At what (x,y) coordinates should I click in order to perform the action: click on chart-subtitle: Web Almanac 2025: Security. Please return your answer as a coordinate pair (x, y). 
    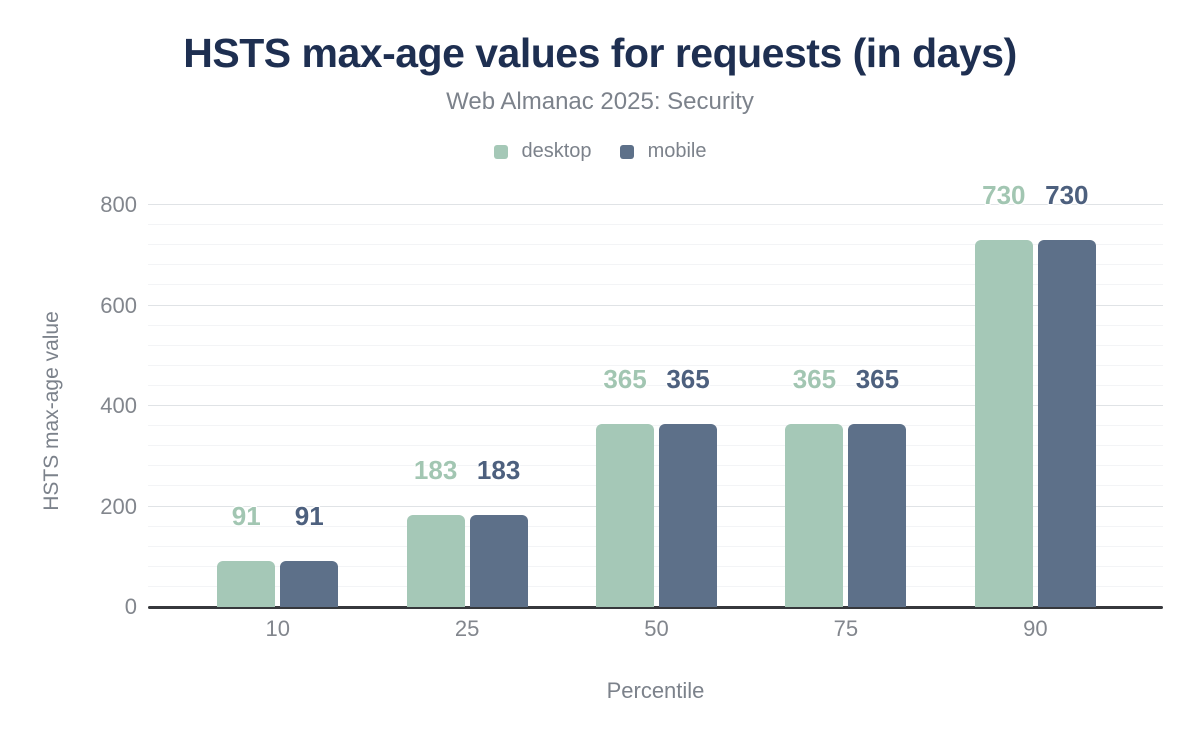
    Looking at the image, I should click on (600, 101).